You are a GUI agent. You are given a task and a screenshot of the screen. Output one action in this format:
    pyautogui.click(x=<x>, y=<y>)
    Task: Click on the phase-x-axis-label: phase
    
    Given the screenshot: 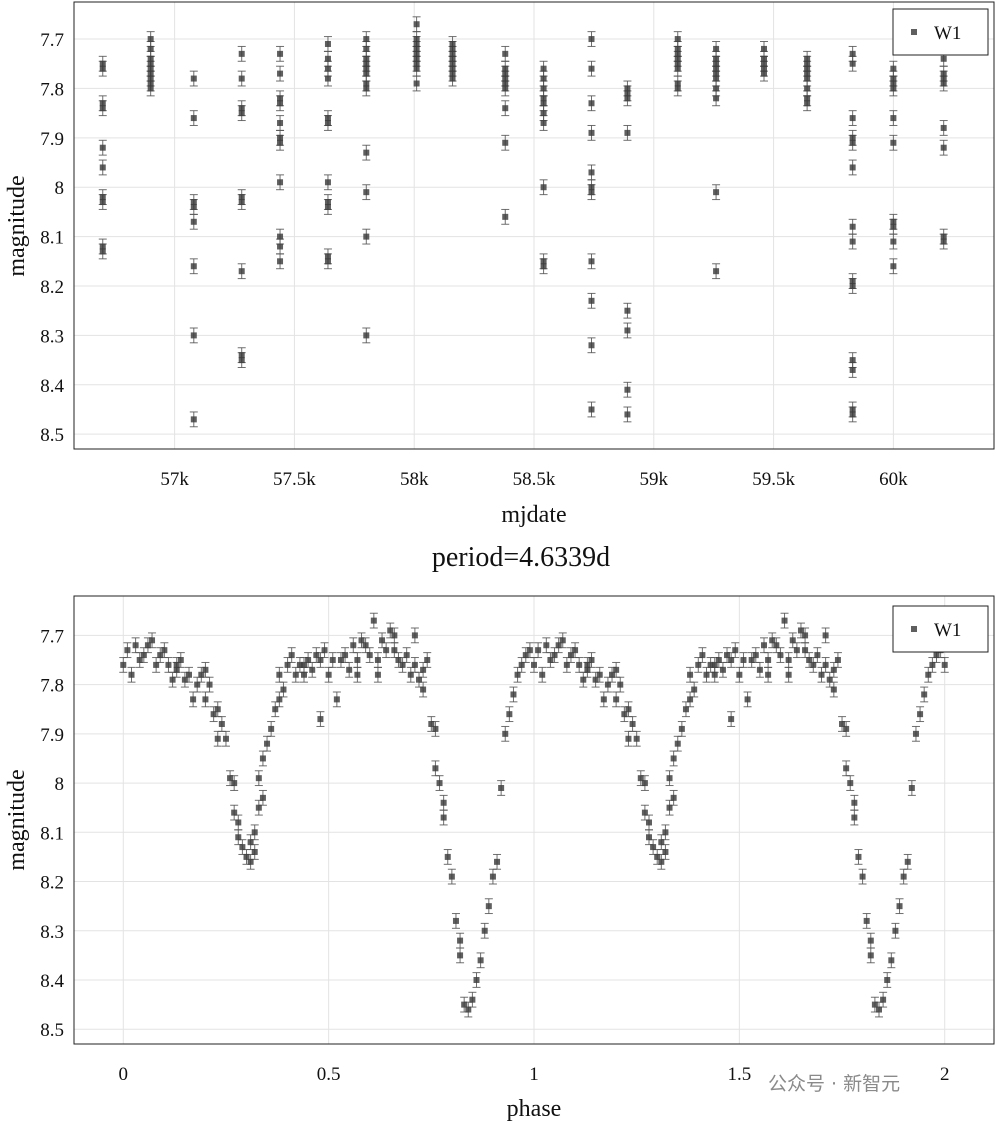 What is the action you would take?
    pyautogui.click(x=534, y=1109)
    